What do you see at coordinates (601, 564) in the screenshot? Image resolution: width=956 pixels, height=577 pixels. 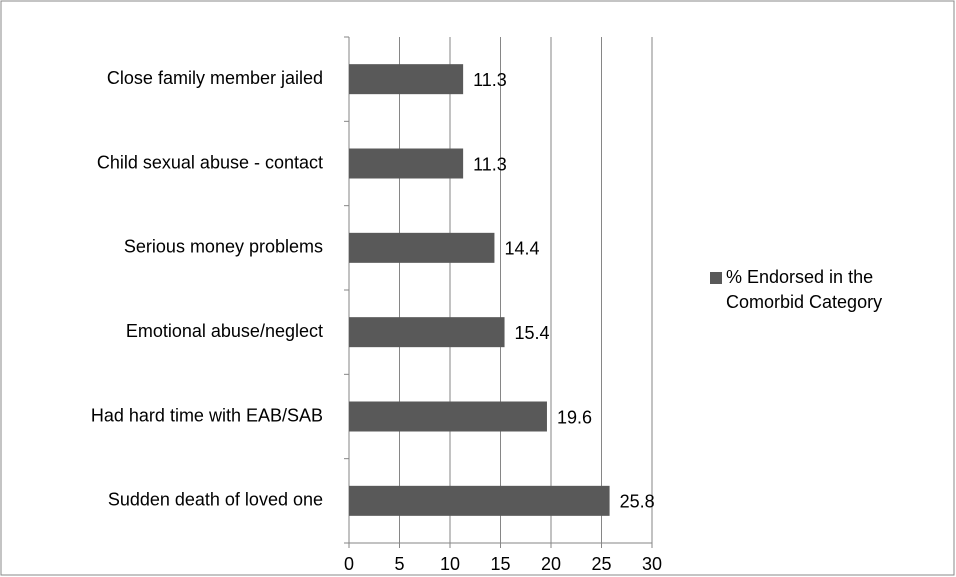 I see `x-tick-label: 25` at bounding box center [601, 564].